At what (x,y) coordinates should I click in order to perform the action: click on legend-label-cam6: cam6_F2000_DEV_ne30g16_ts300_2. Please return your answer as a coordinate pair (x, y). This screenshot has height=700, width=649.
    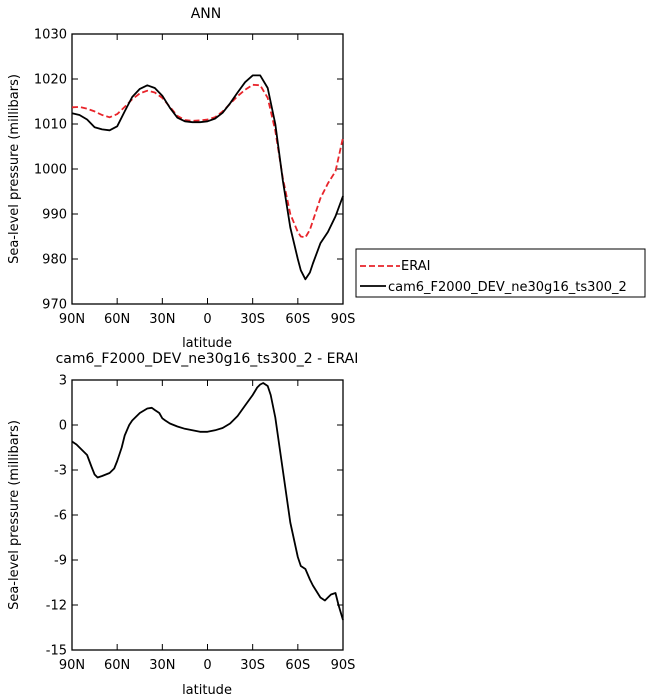
    Looking at the image, I should click on (507, 287).